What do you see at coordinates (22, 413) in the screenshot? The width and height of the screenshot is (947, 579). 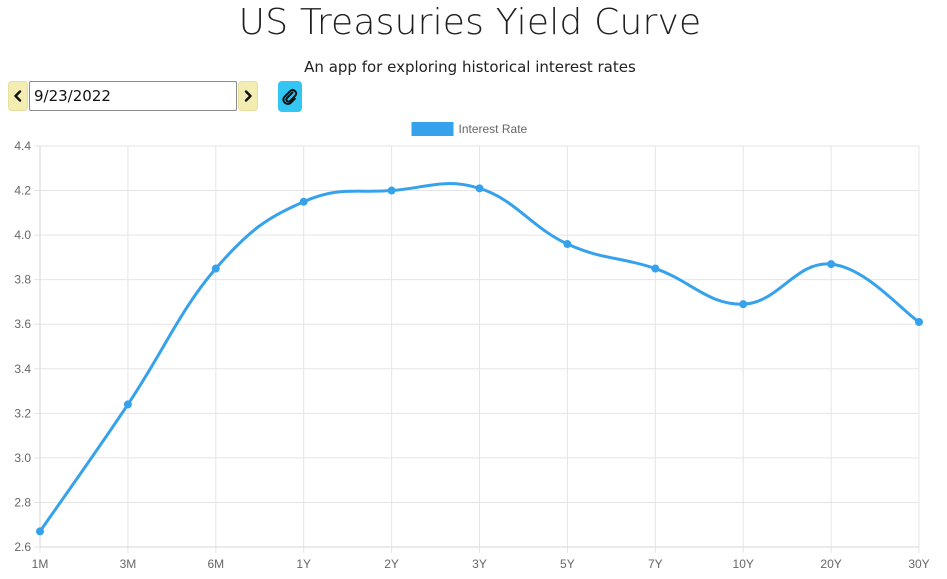 I see `y-tick-label: 3.2` at bounding box center [22, 413].